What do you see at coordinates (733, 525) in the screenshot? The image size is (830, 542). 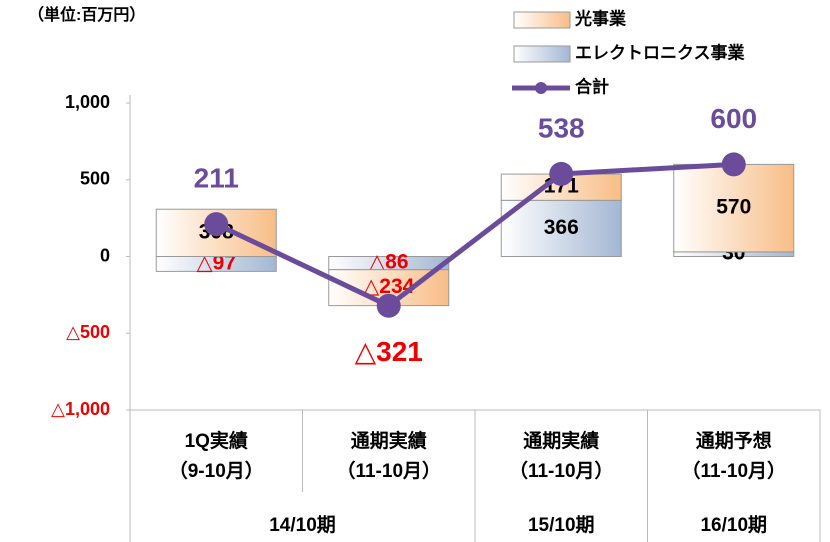 I see `group-label: 16/10期` at bounding box center [733, 525].